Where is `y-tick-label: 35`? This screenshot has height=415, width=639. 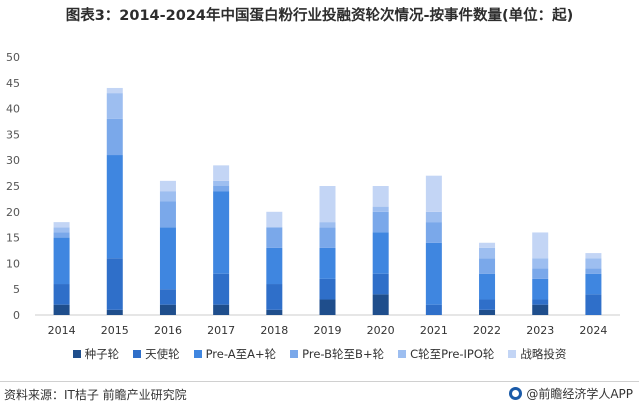 y-tick-label: 35 is located at coordinates (13, 134).